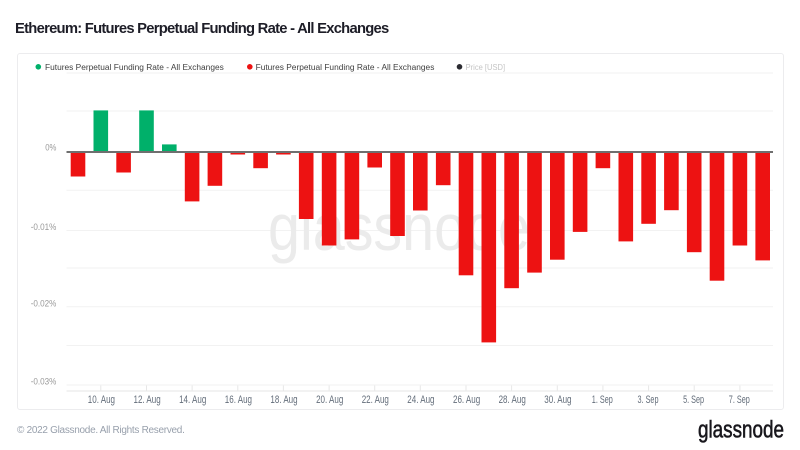 This screenshot has width=800, height=450. I want to click on svg-text: -0.01%, so click(44, 227).